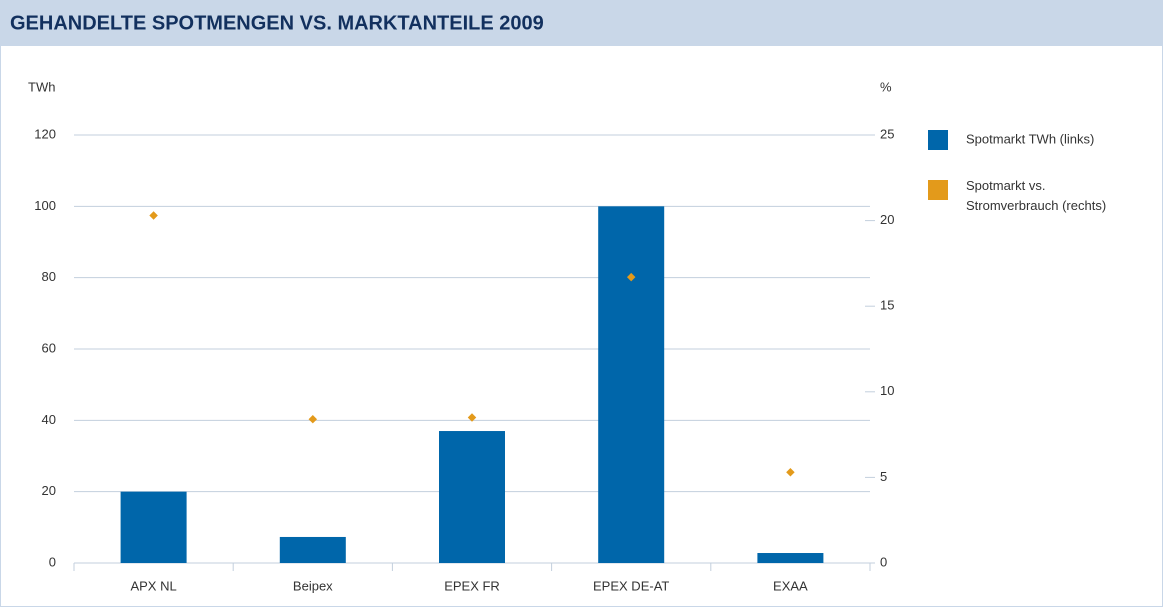 This screenshot has width=1163, height=608. Describe the element at coordinates (49, 419) in the screenshot. I see `y-tick-label: 40` at that location.